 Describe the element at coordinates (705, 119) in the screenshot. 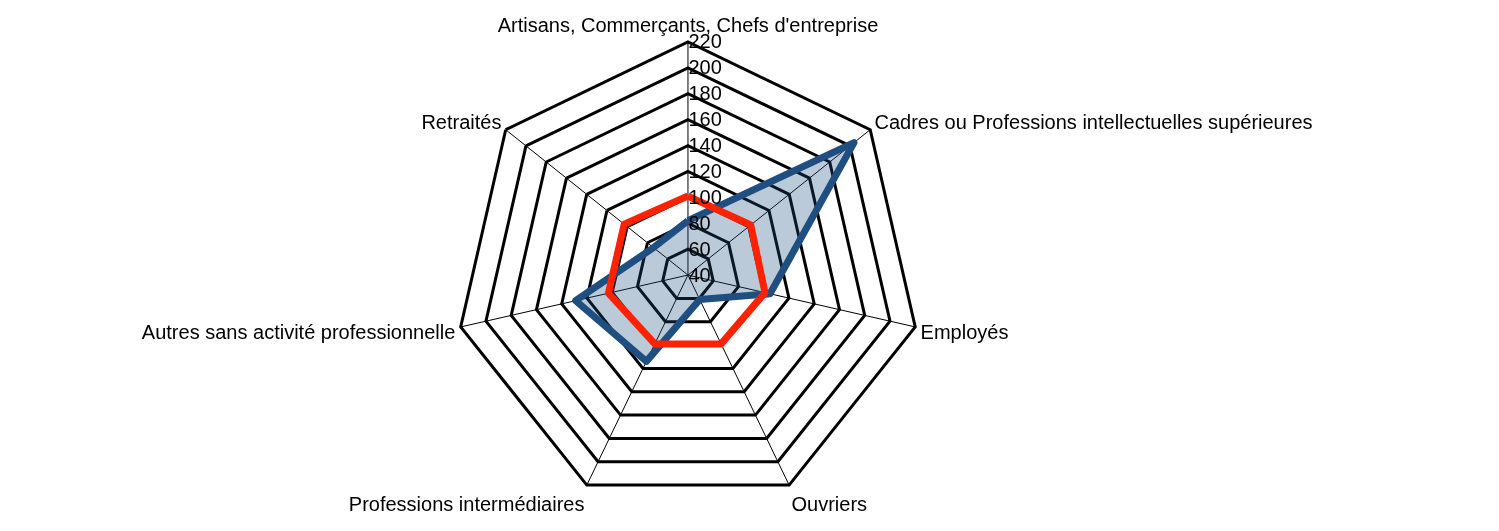

I see `y-tick-label: 160` at that location.